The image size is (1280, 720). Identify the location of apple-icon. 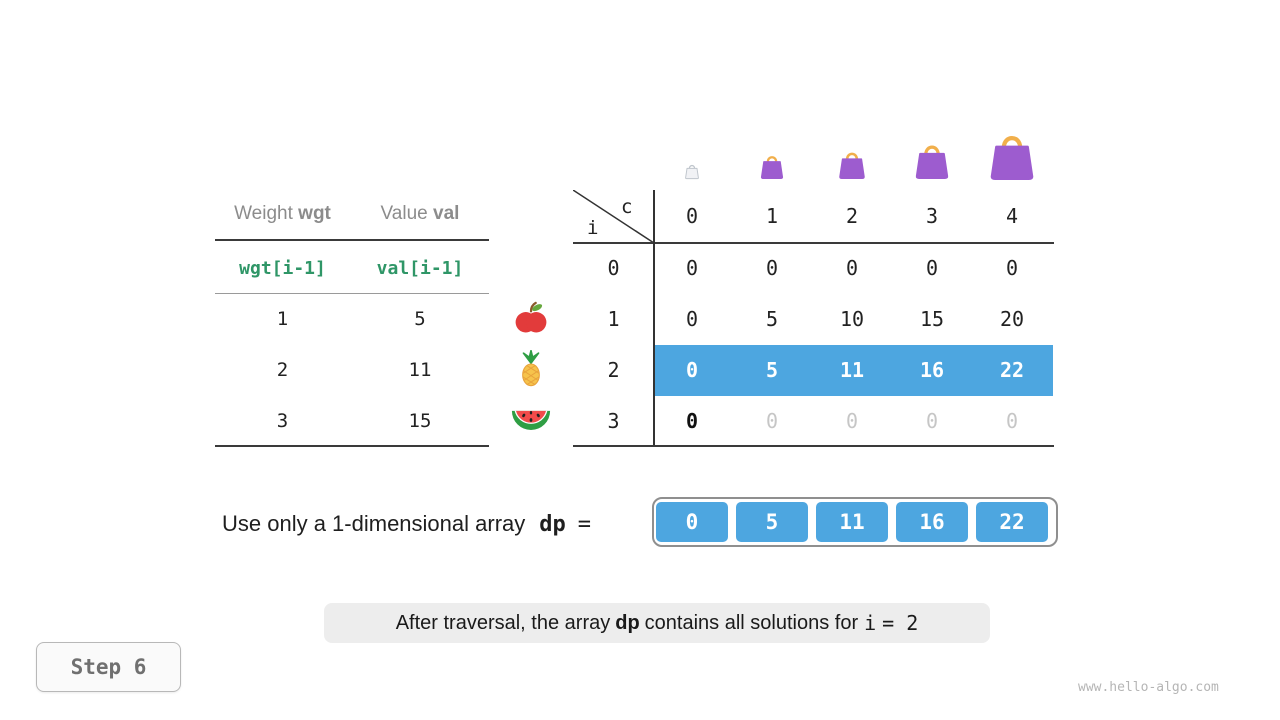
(531, 317).